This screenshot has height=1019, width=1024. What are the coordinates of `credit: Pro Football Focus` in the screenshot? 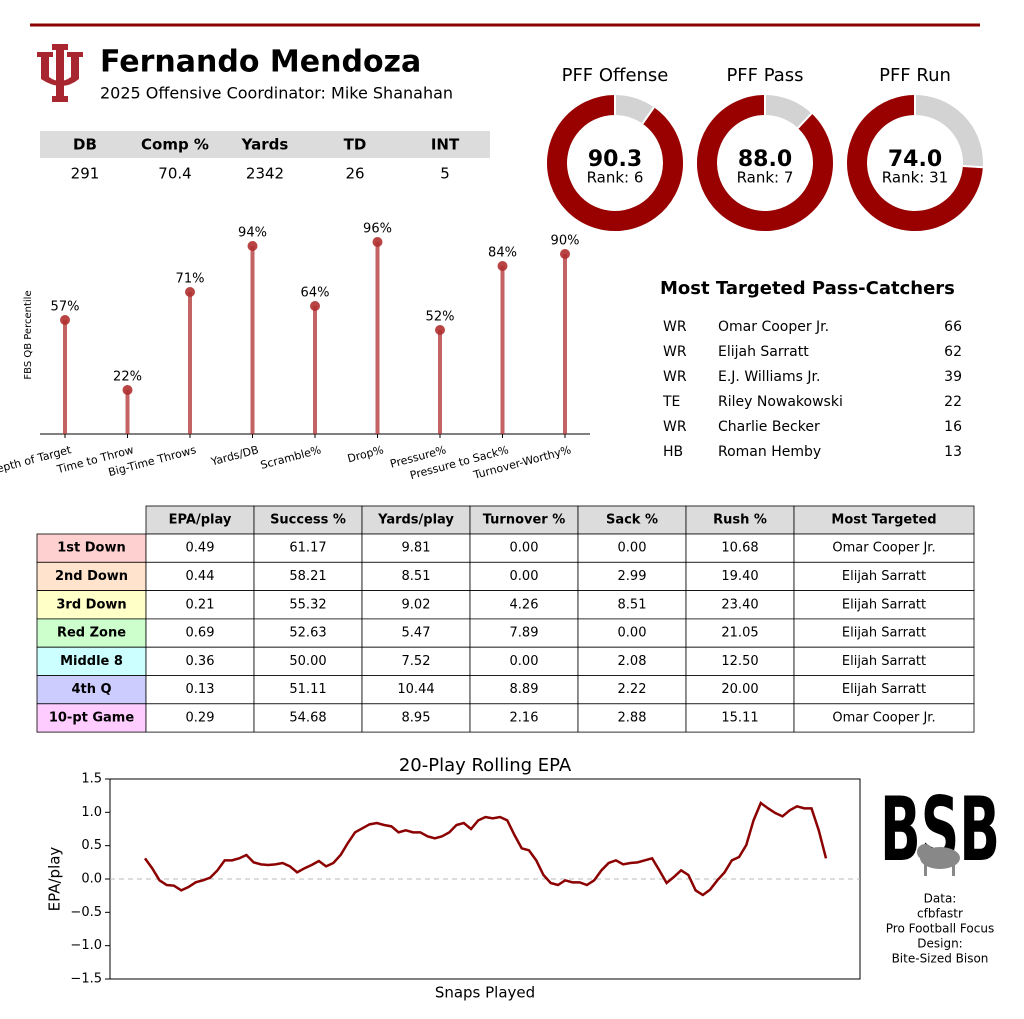 It's located at (940, 929).